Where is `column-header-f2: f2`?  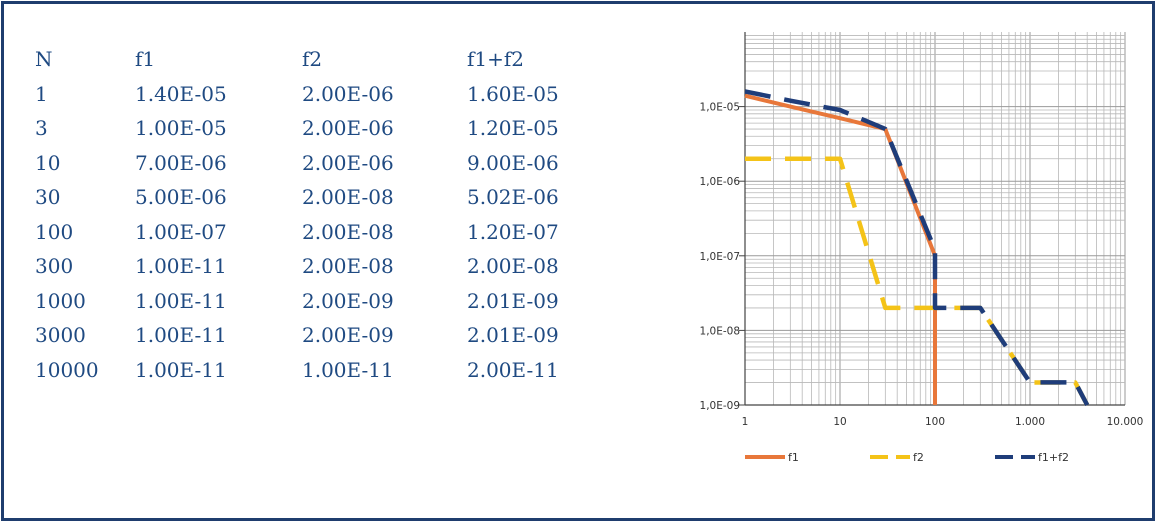
column-header-f2: f2 is located at coordinates (312, 59).